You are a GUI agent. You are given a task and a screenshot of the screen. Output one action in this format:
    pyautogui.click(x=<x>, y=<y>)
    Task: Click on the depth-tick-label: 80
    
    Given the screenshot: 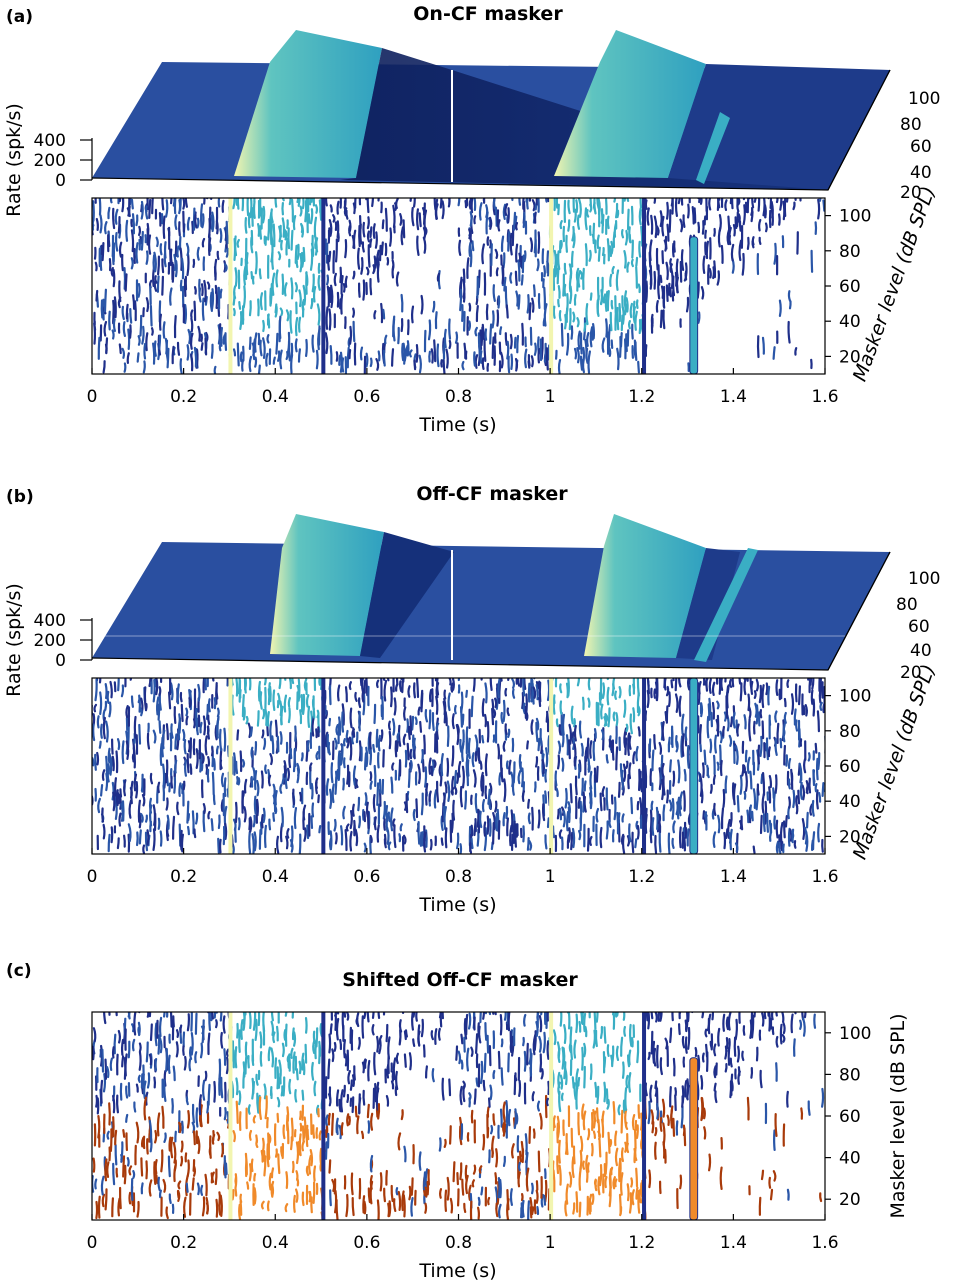 What is the action you would take?
    pyautogui.click(x=907, y=605)
    